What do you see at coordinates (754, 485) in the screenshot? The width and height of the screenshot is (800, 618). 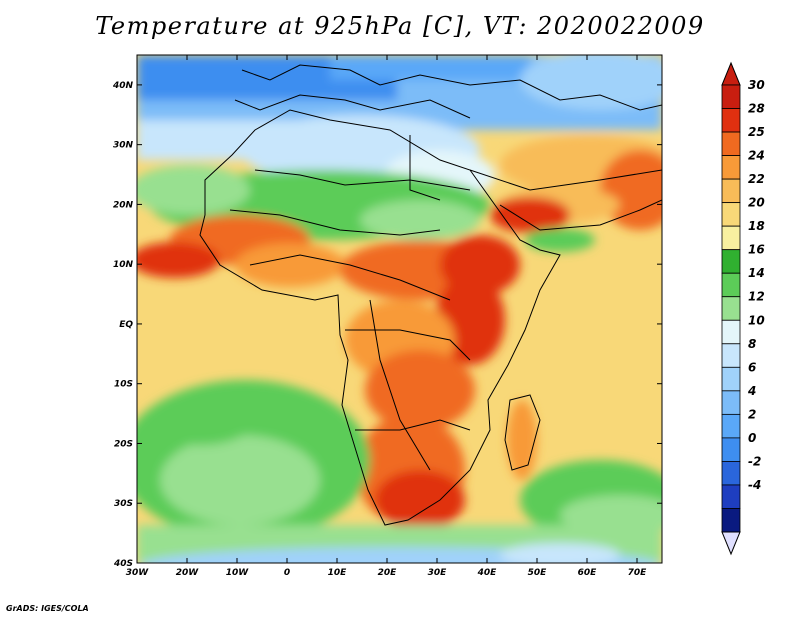 I see `colorbar-label: -4` at bounding box center [754, 485].